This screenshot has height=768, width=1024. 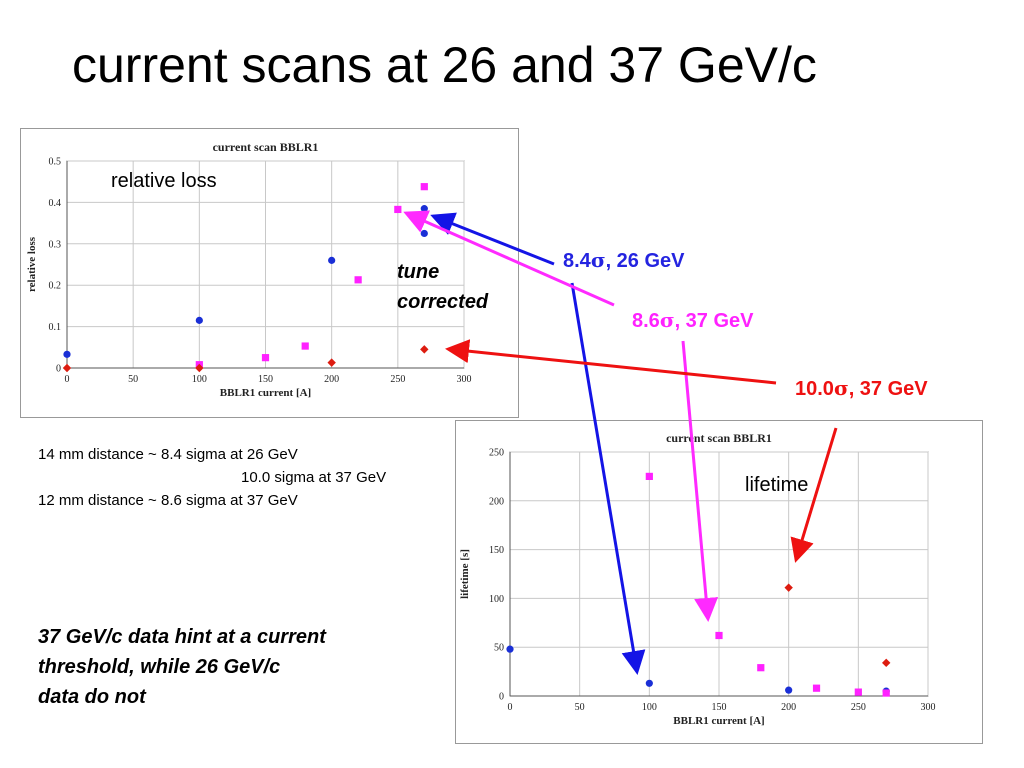 What do you see at coordinates (611, 362) in the screenshot?
I see `arrow-red-to-loss` at bounding box center [611, 362].